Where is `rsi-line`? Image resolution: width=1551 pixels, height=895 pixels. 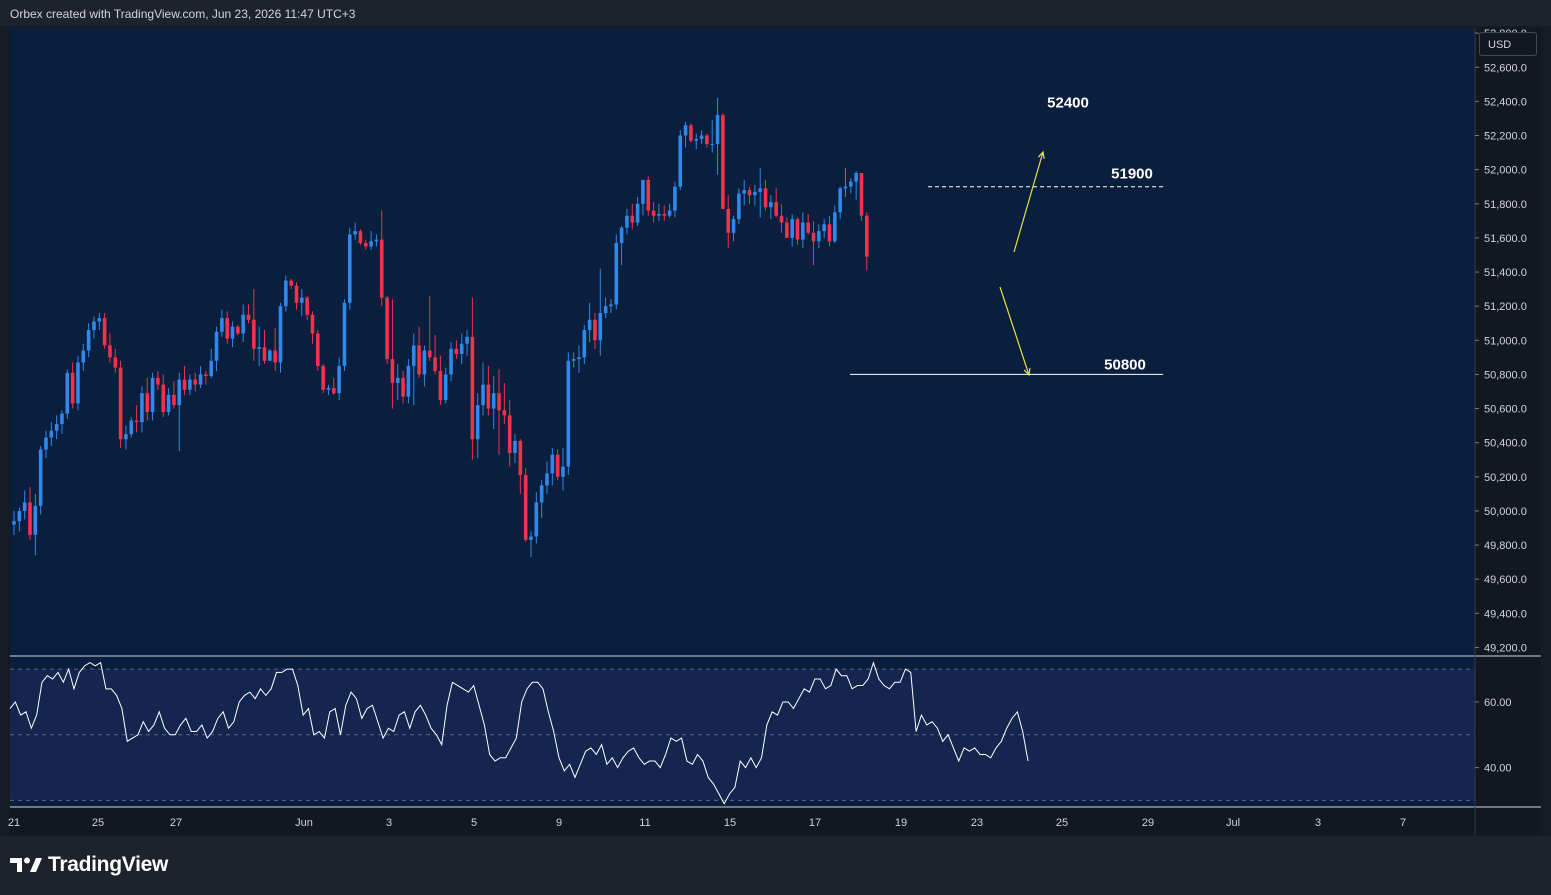
rsi-line is located at coordinates (519, 732).